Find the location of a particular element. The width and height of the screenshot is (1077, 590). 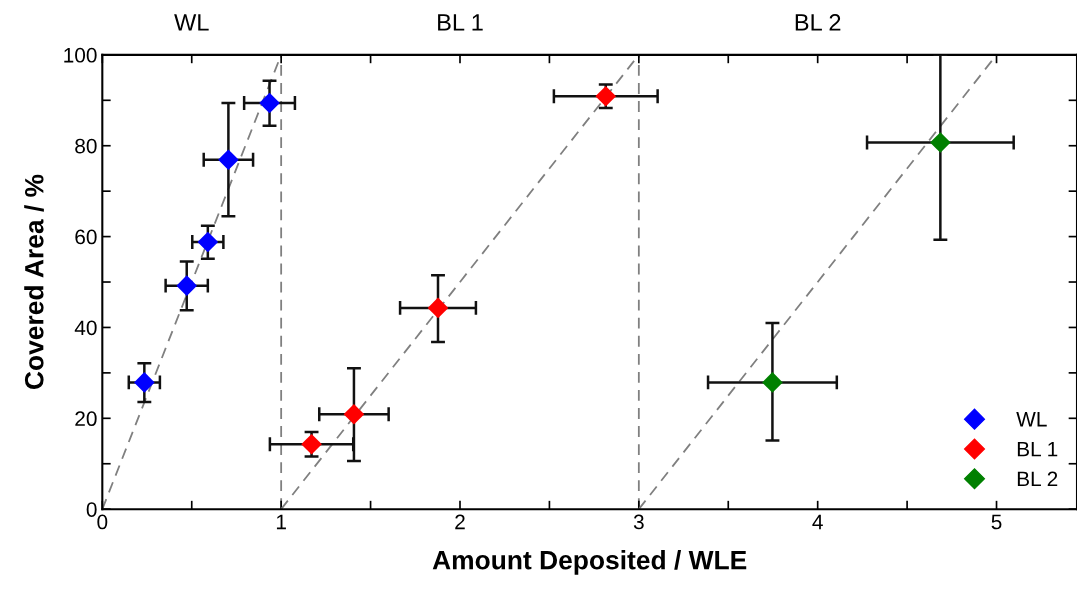

x-tick-label: 2 is located at coordinates (460, 522).